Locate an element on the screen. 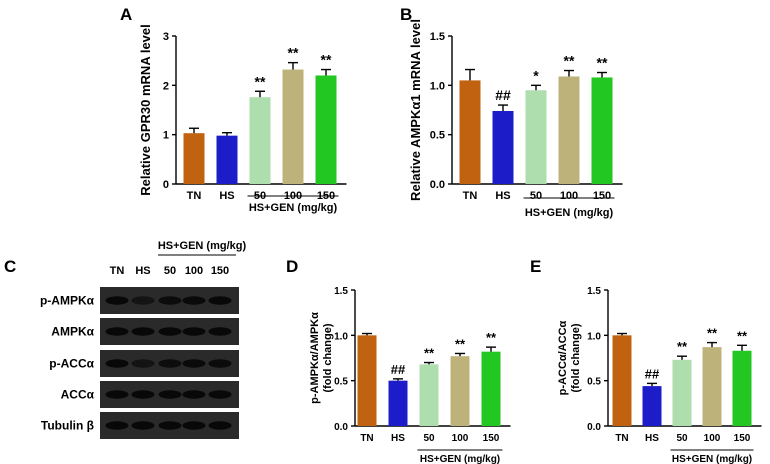 The image size is (770, 464). y-axis-title: p-AMPKα/AMPKα(fold change) is located at coordinates (321, 358).